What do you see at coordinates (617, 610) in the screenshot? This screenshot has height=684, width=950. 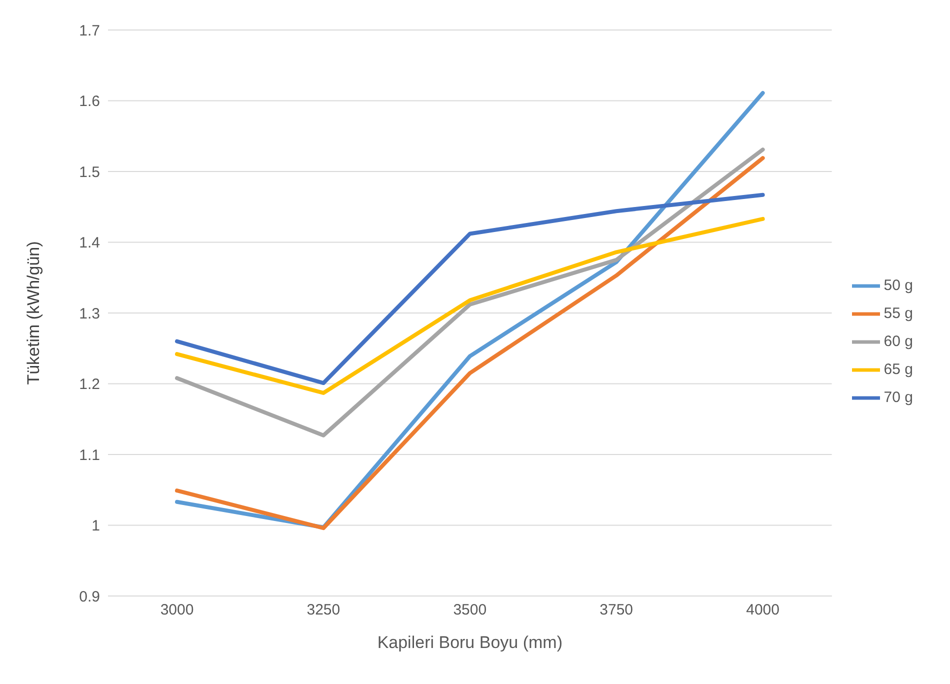 I see `x-tick-label: 3750` at bounding box center [617, 610].